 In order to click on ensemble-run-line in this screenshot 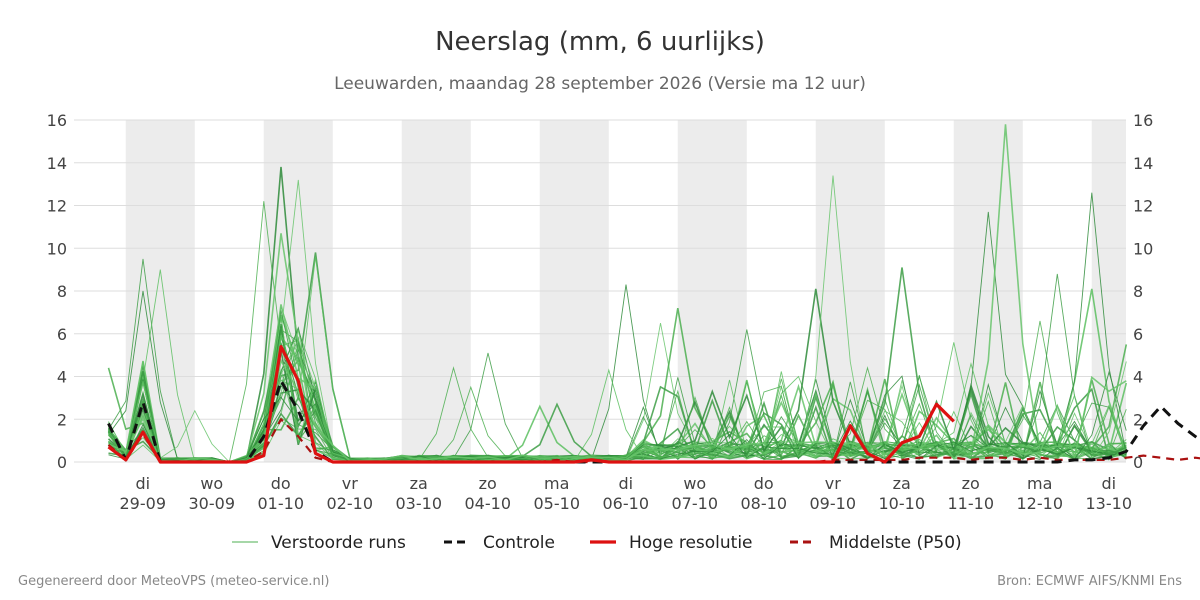, I will do `click(617, 410)`.